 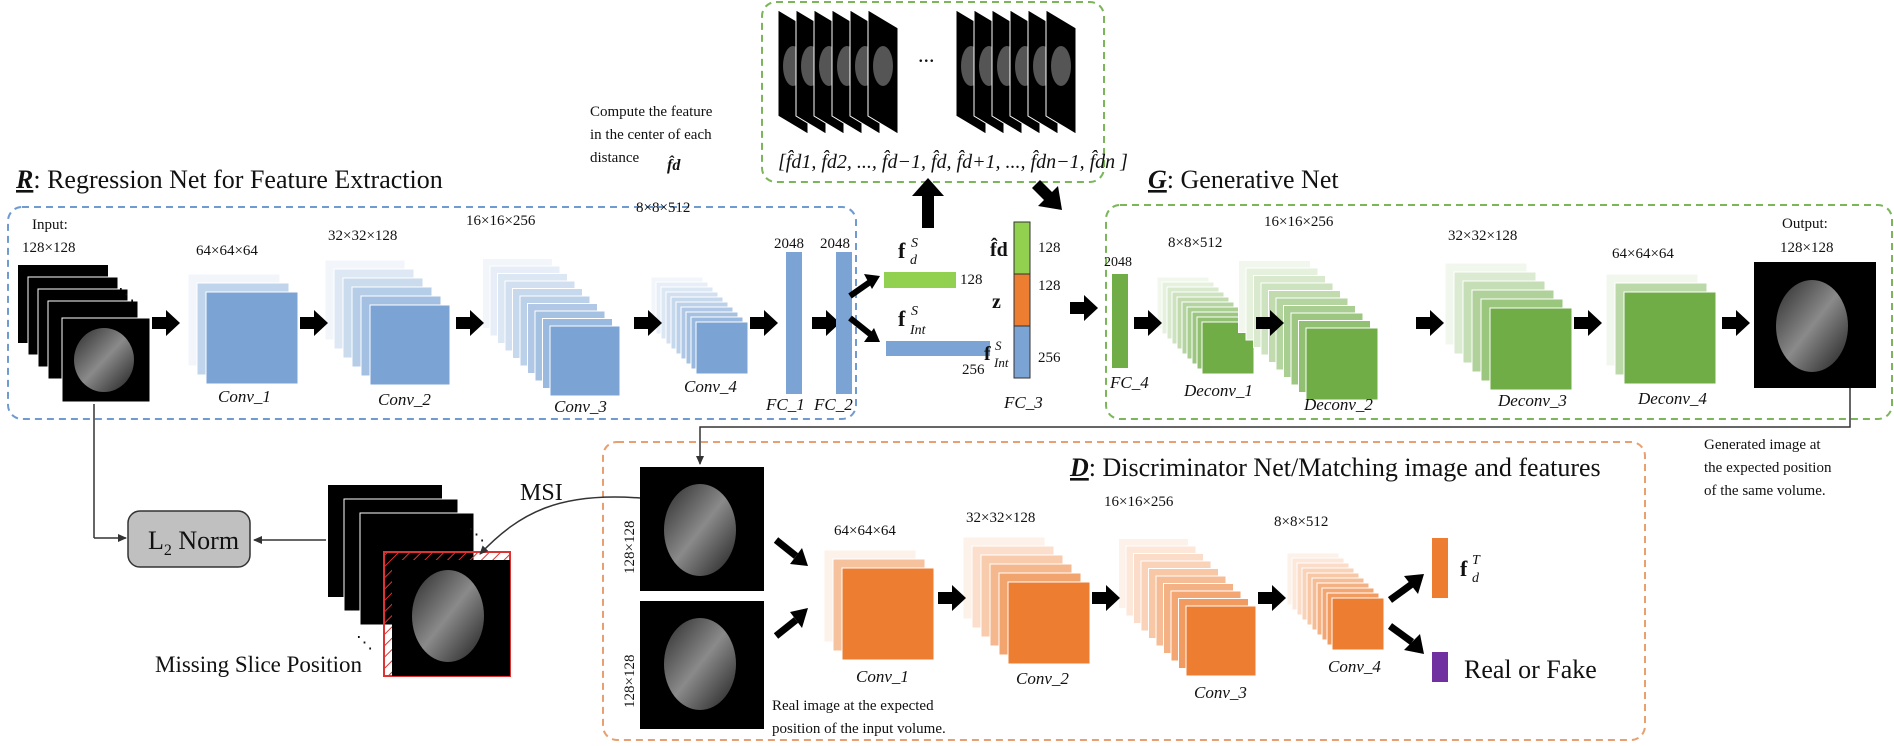 I want to click on fd-feature: f S d 128, so click(x=933, y=262).